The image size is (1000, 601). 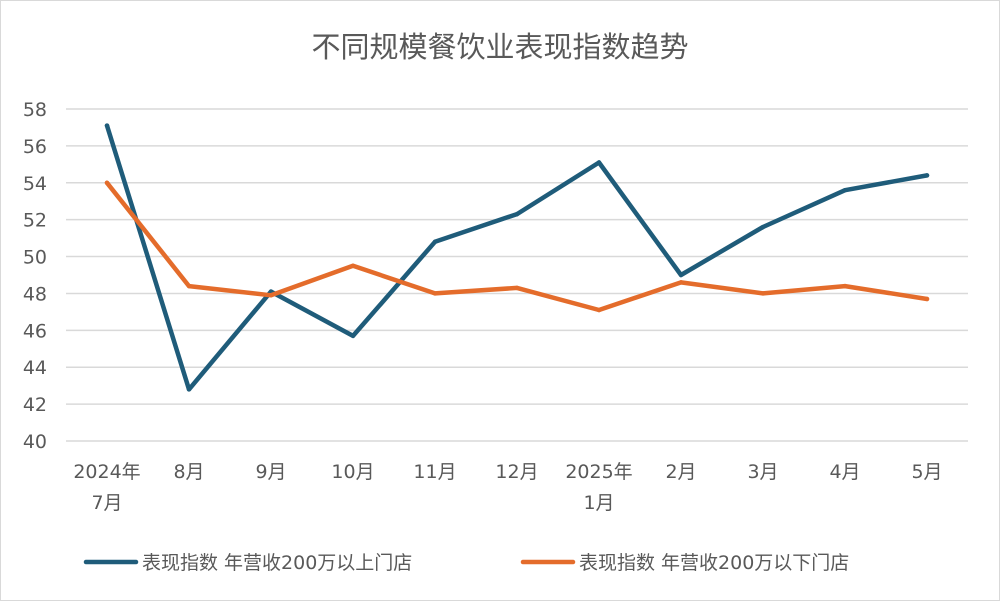 I want to click on y-tick-label: 54, so click(x=35, y=184).